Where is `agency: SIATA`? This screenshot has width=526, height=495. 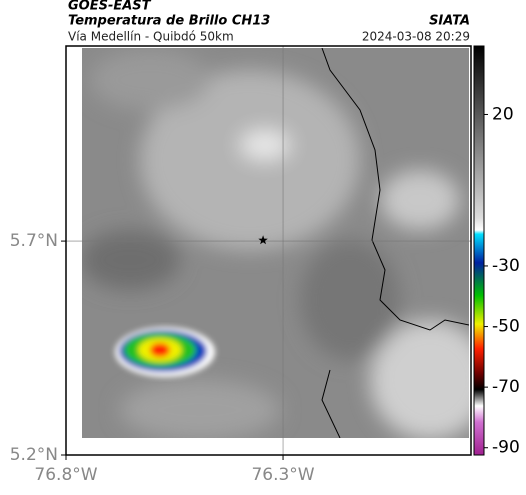
agency: SIATA is located at coordinates (449, 21).